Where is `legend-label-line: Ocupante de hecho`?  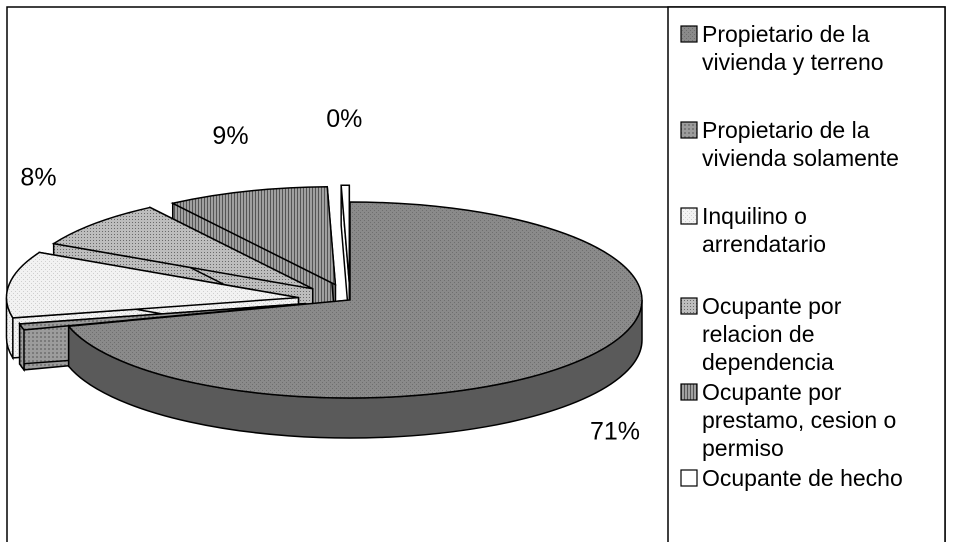
legend-label-line: Ocupante de hecho is located at coordinates (802, 478).